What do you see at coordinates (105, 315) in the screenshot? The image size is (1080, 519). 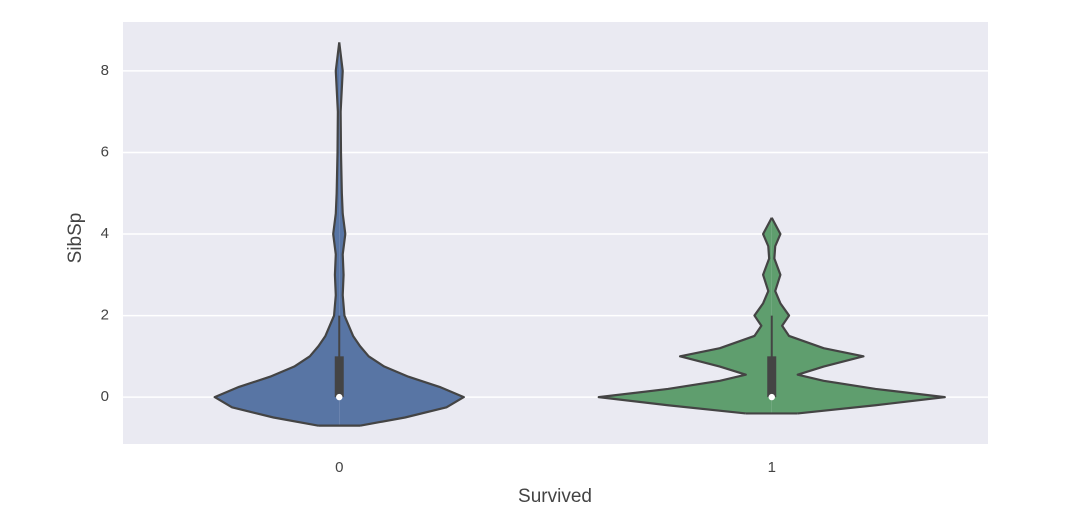 I see `y-tick-label: 2` at bounding box center [105, 315].